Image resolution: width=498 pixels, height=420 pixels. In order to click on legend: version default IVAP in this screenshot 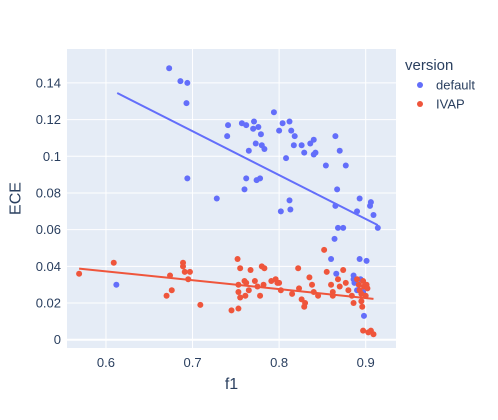, I will do `click(440, 84)`.